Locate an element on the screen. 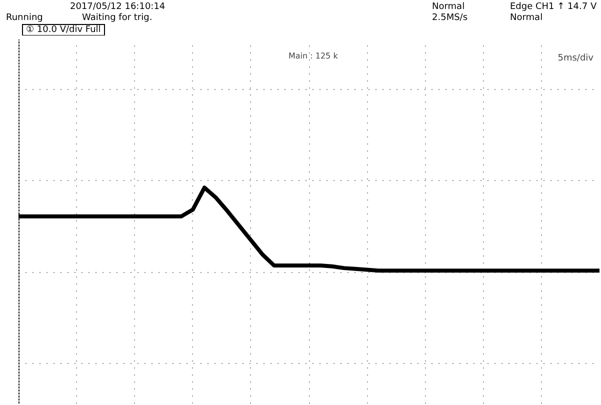 The height and width of the screenshot is (405, 601). text: Running is located at coordinates (24, 18).